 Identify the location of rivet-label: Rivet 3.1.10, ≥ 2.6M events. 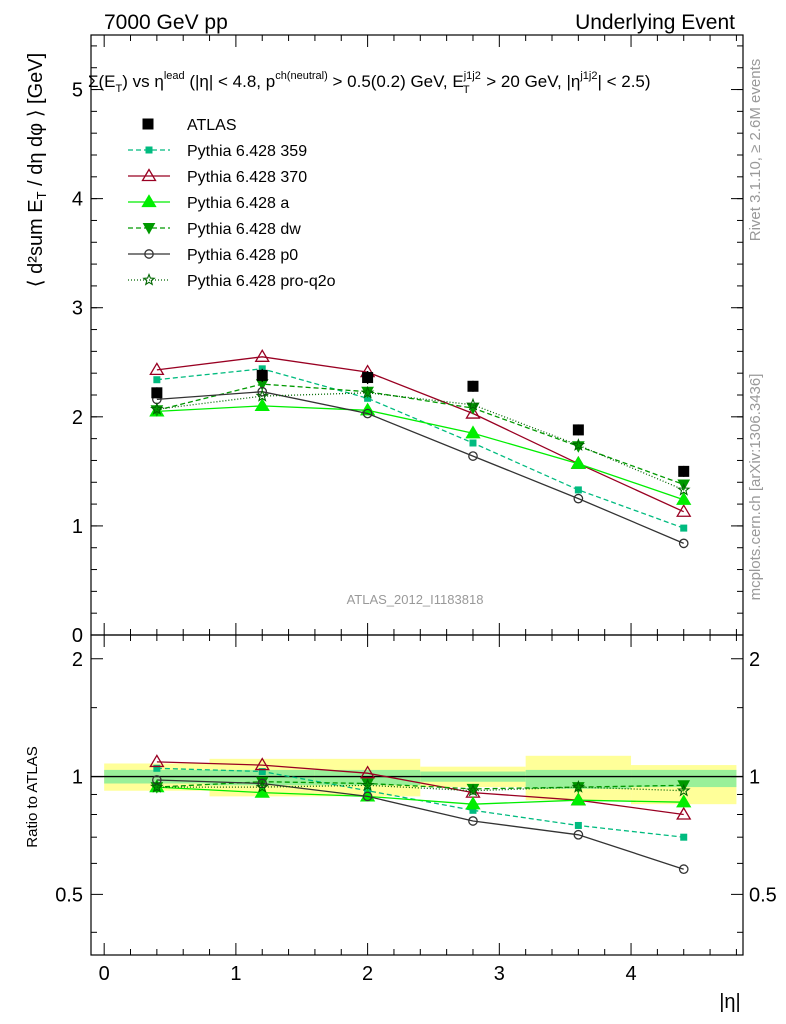
(755, 150).